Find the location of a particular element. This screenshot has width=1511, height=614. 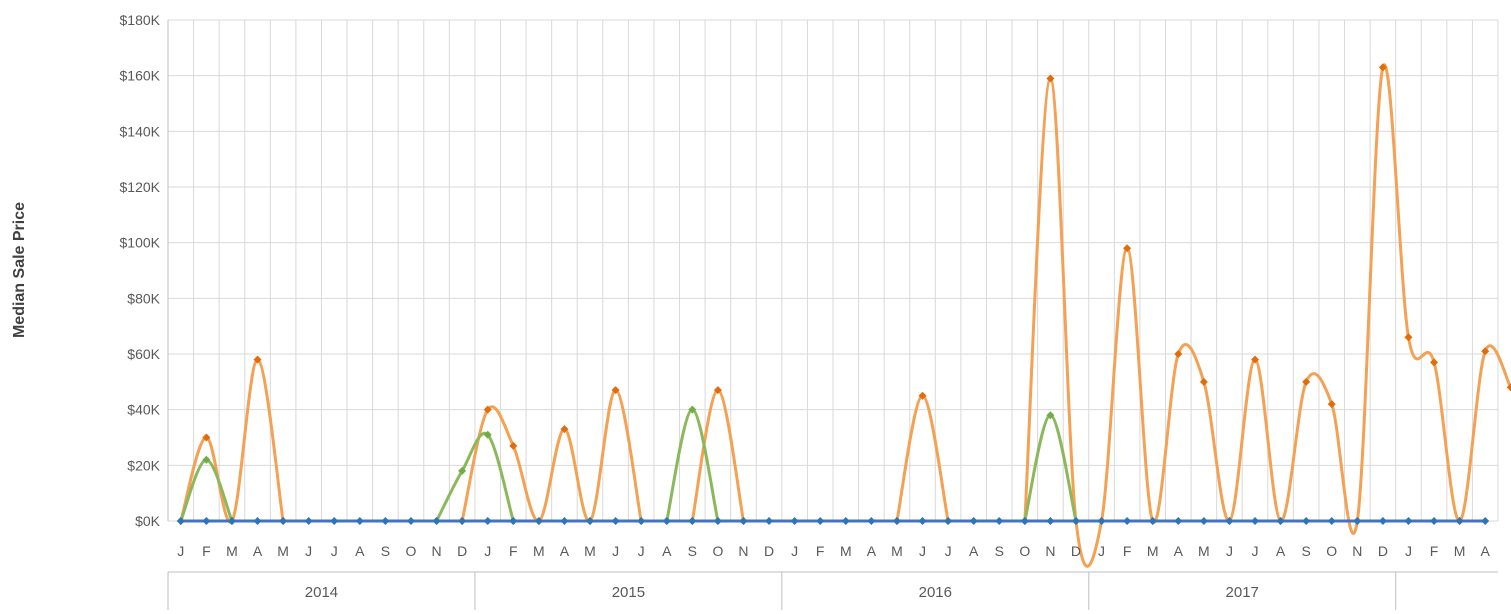

year-label: 2016 is located at coordinates (935, 592).